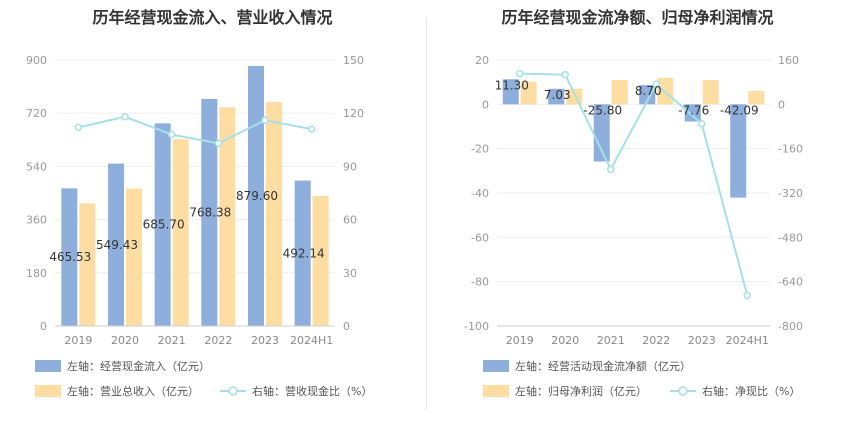  What do you see at coordinates (36, 220) in the screenshot?
I see `left-axis-tick-label: 360` at bounding box center [36, 220].